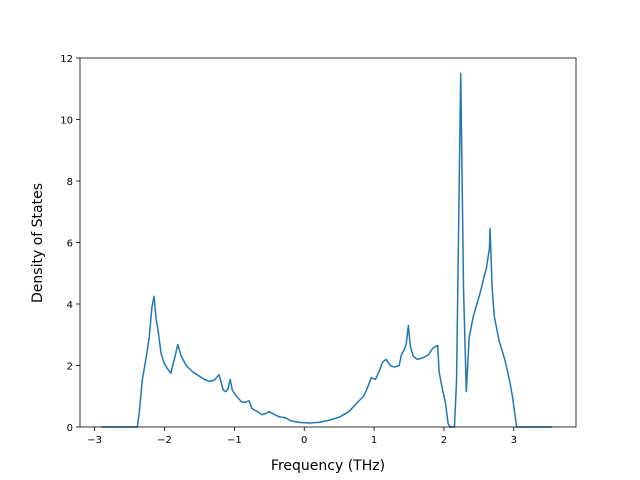 This screenshot has width=640, height=480. I want to click on x-tick-label: 1, so click(374, 440).